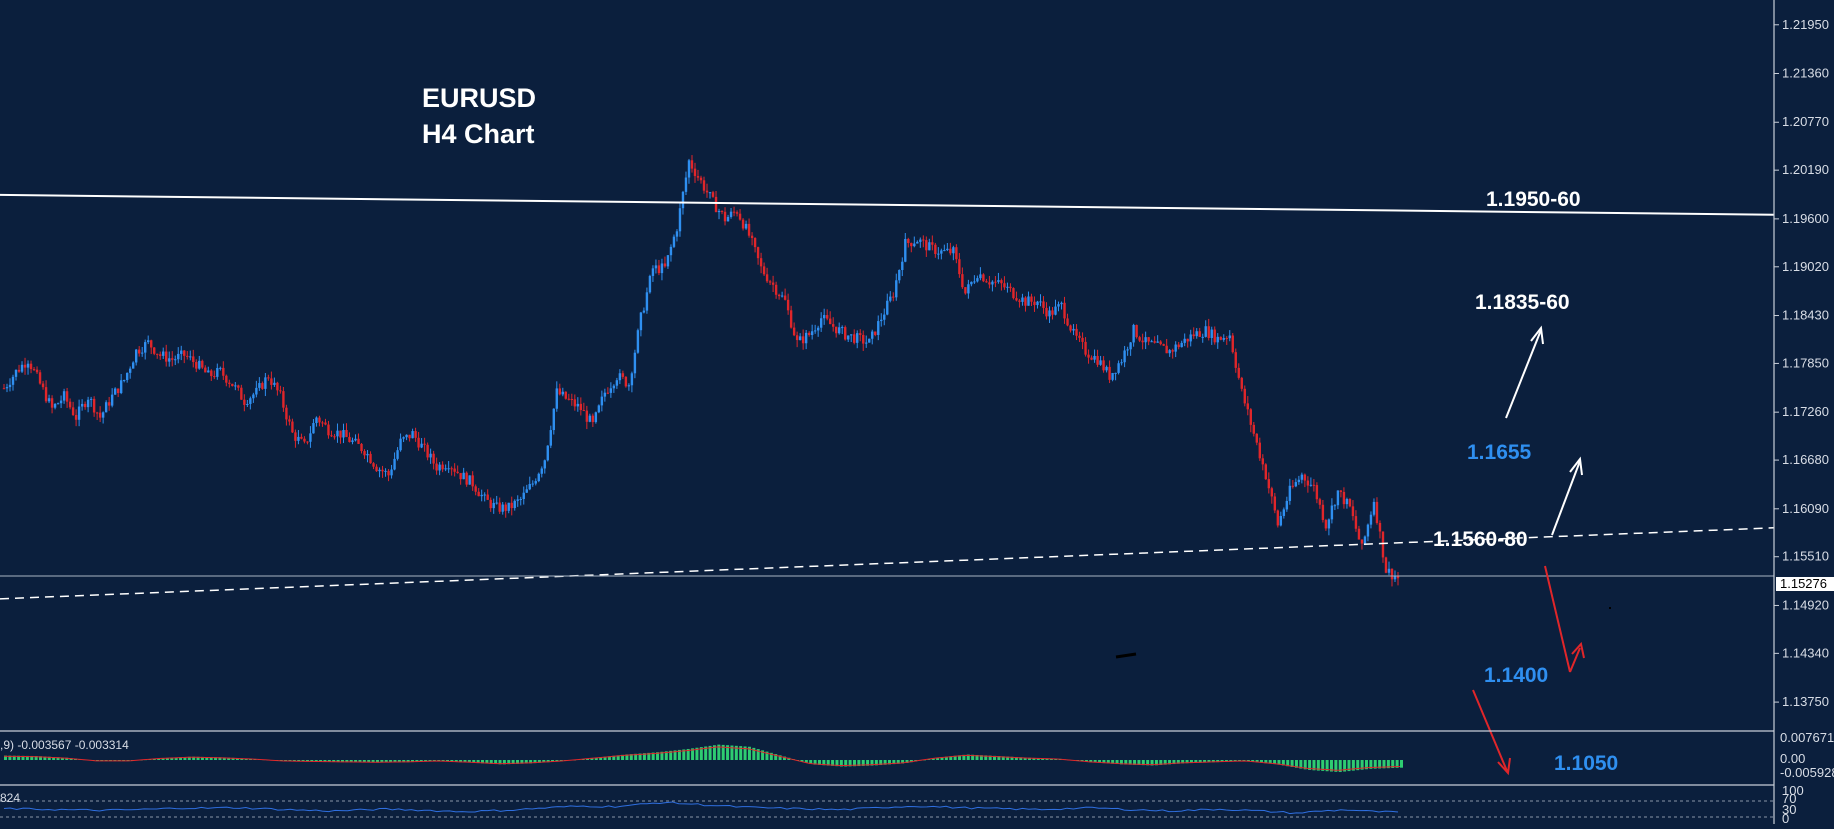  I want to click on level-label-1655: 1.1655, so click(1499, 452).